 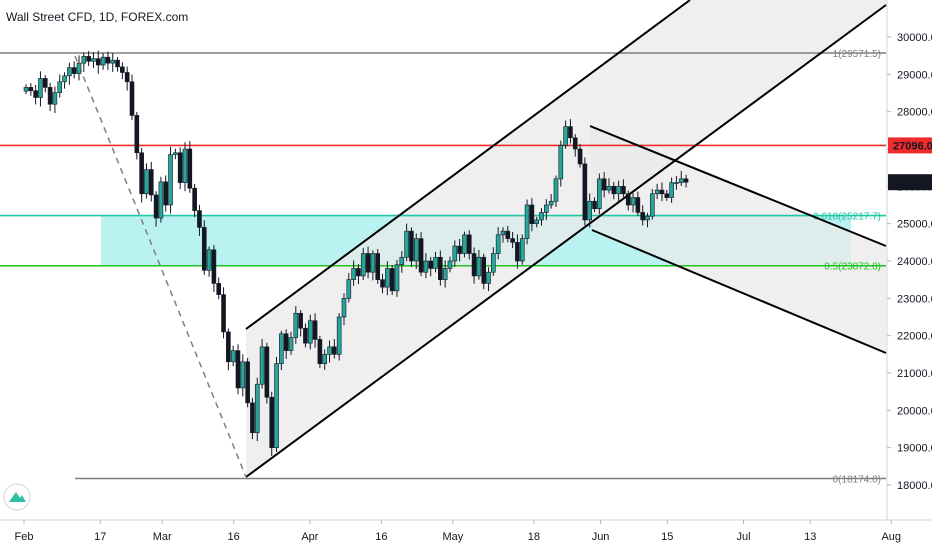 What do you see at coordinates (852, 267) in the screenshot?
I see `fib-05-label: 0.5(23872.8)` at bounding box center [852, 267].